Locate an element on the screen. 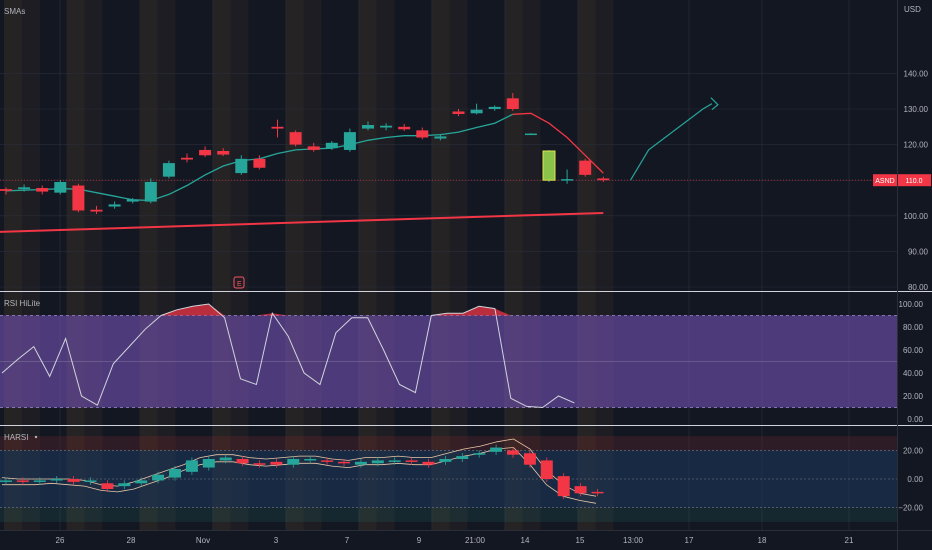  rsi-line is located at coordinates (288, 356).